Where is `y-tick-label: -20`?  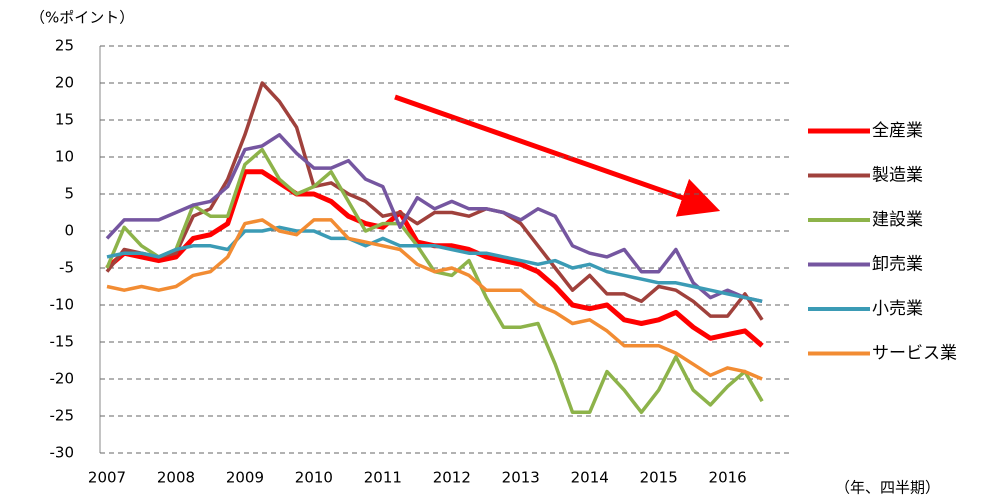
y-tick-label: -20 is located at coordinates (62, 379).